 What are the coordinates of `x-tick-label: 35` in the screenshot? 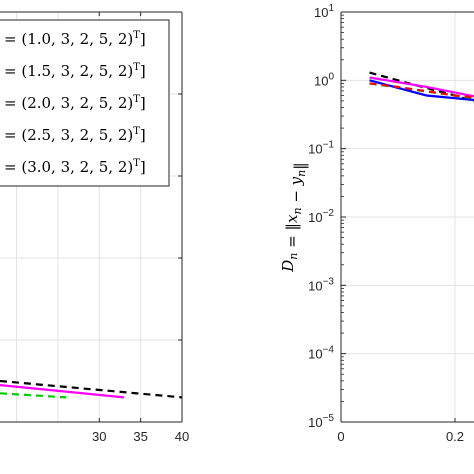 It's located at (140, 436).